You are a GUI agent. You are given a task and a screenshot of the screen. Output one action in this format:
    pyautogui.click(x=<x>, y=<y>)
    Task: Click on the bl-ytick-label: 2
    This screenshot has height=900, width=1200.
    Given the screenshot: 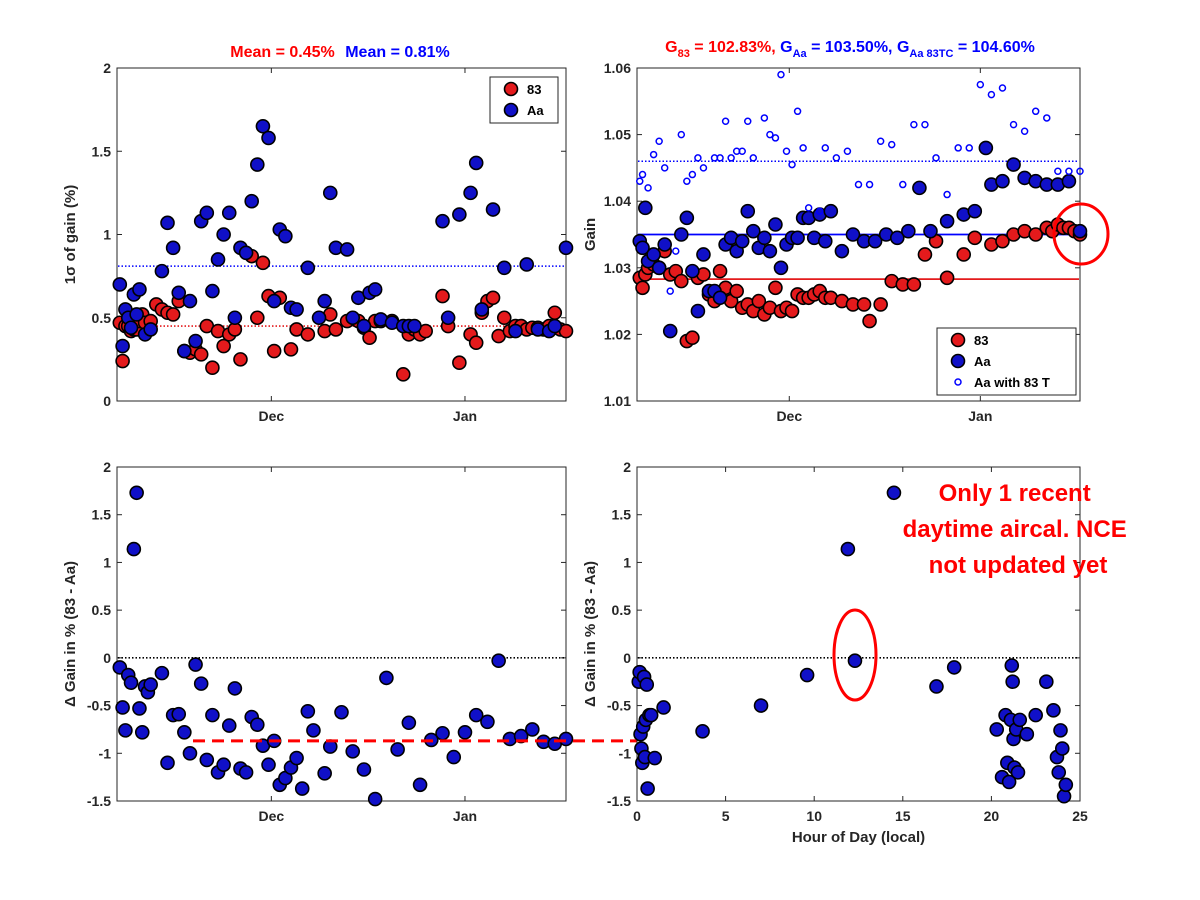 What is the action you would take?
    pyautogui.click(x=107, y=467)
    